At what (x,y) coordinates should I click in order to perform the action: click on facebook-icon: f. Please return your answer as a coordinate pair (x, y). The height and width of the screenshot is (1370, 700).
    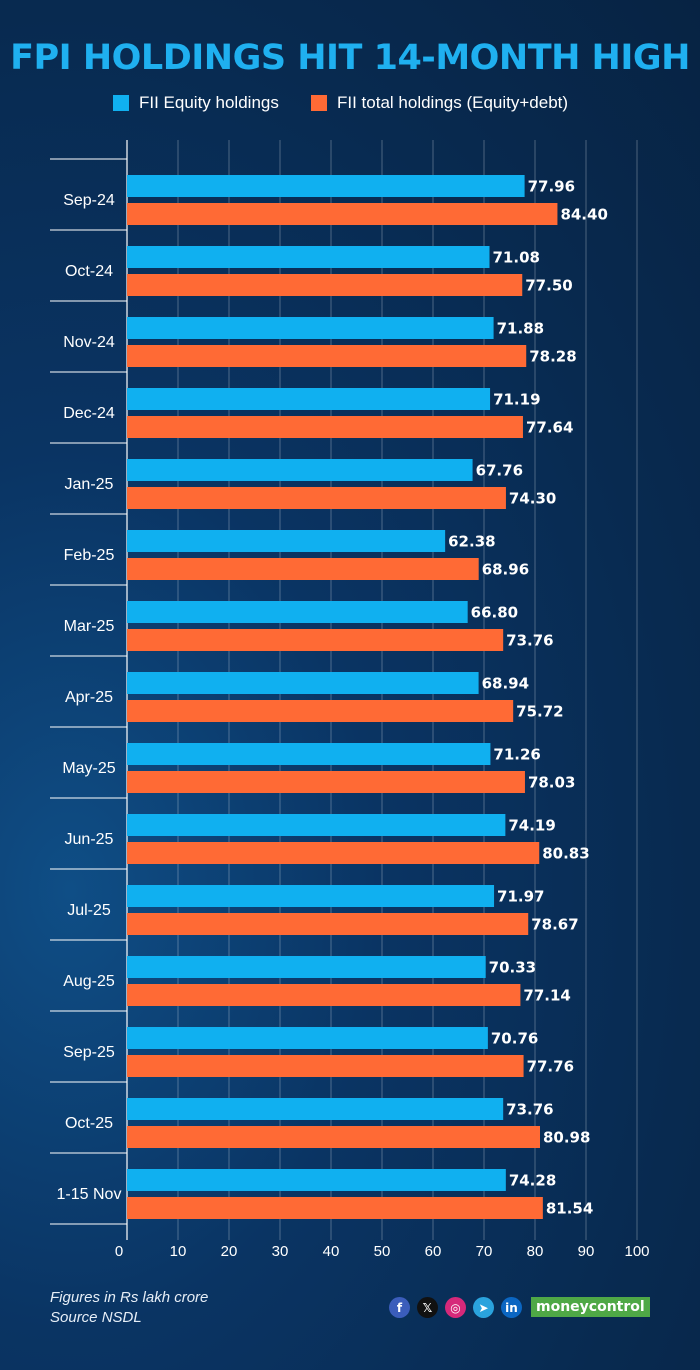
    Looking at the image, I should click on (399, 1307).